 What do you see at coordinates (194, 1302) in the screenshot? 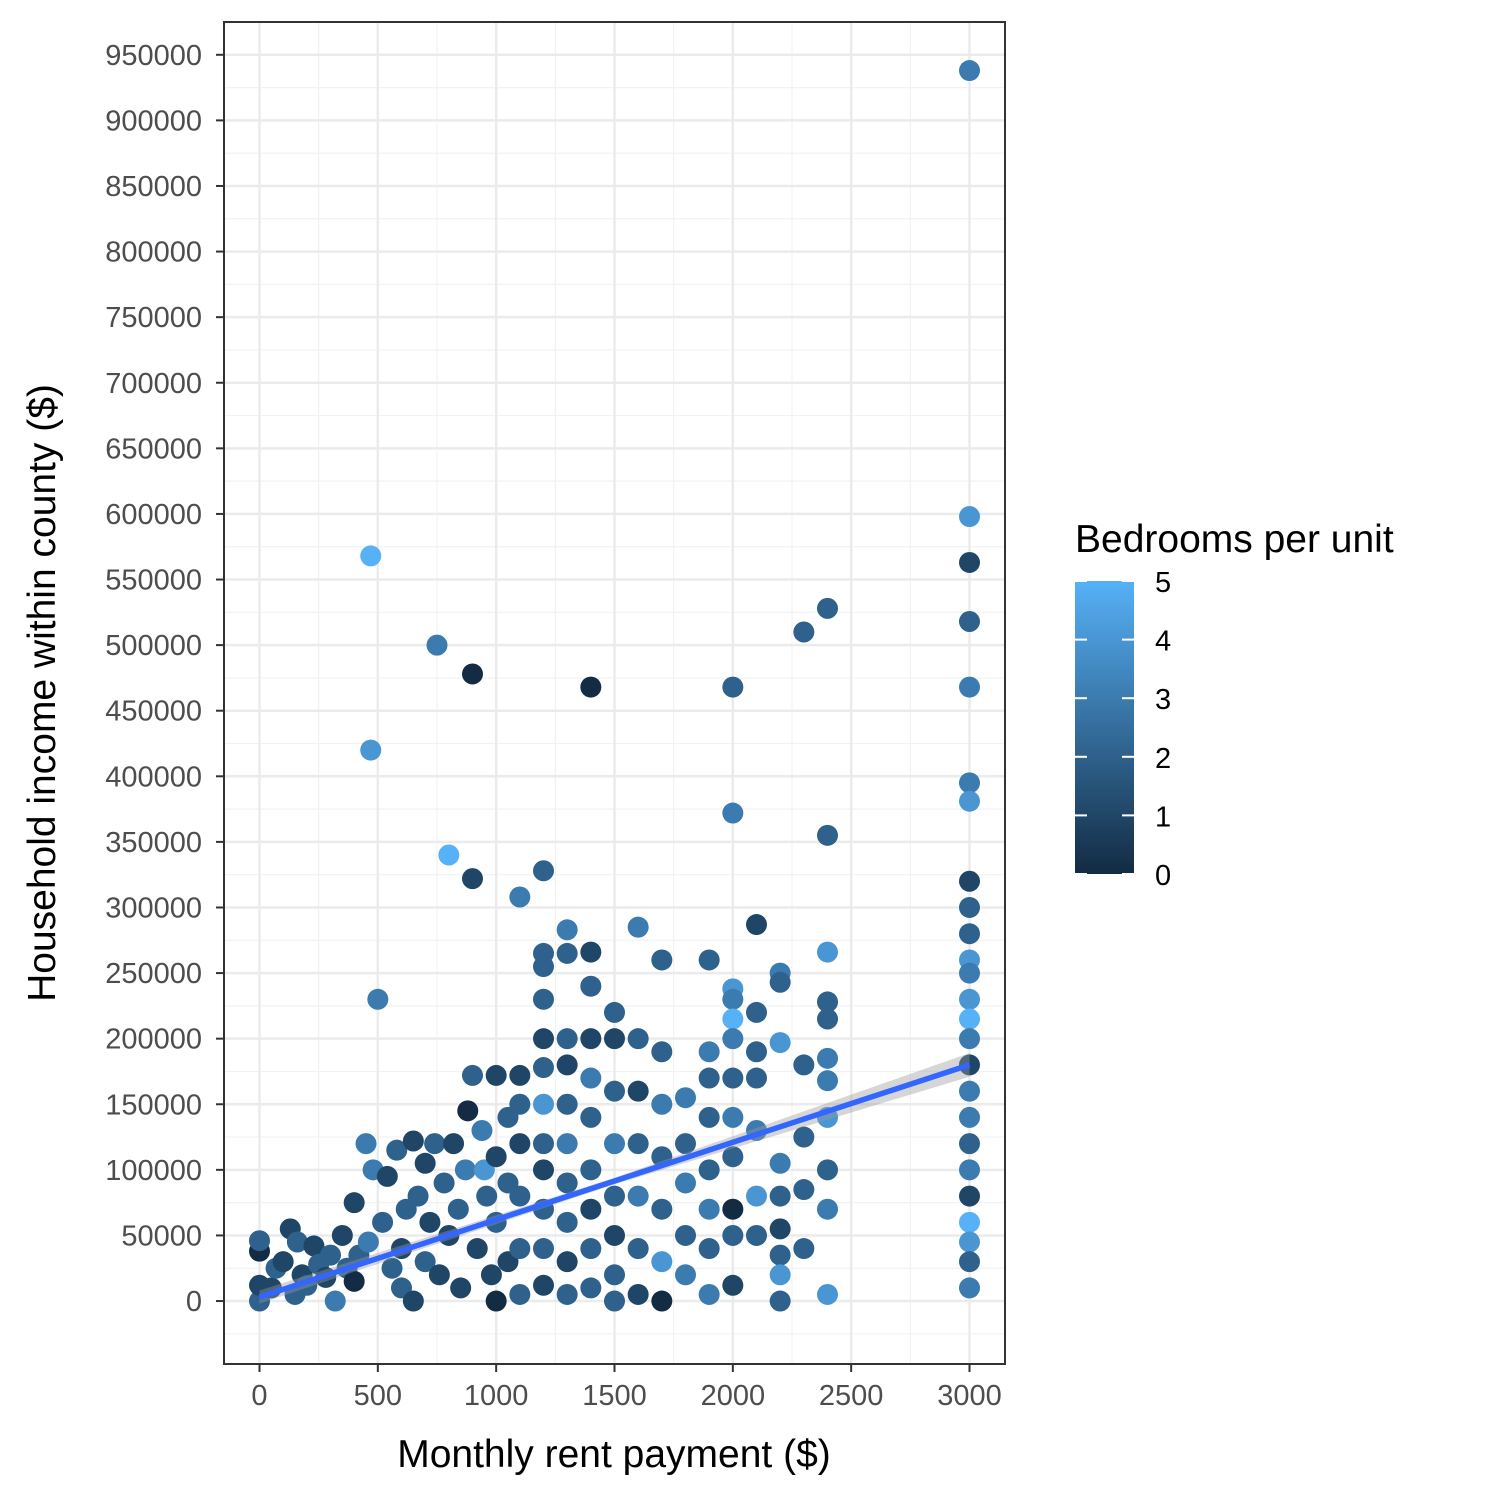
I see `y-tick-label: 0` at bounding box center [194, 1302].